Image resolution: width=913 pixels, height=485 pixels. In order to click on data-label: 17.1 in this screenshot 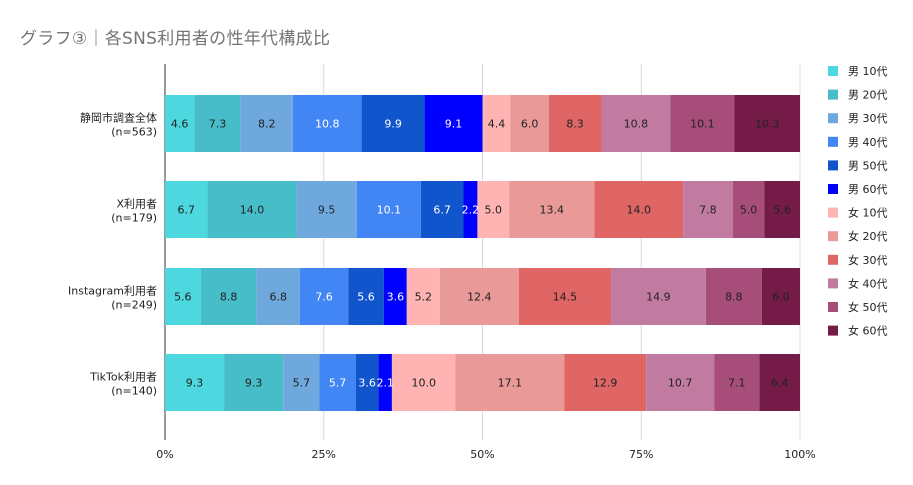, I will do `click(510, 383)`.